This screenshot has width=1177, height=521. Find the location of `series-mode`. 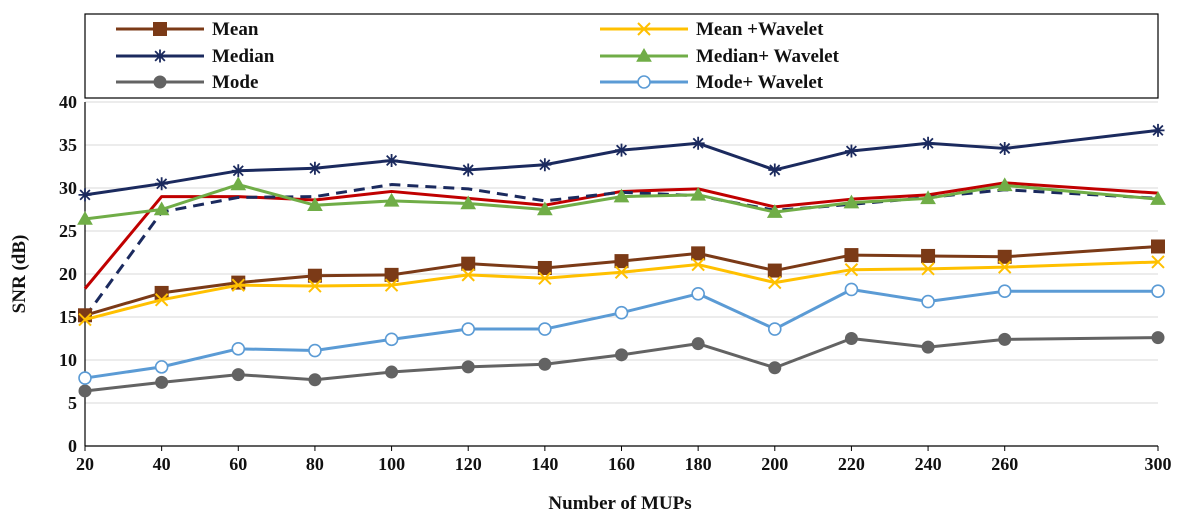

series-mode is located at coordinates (621, 364).